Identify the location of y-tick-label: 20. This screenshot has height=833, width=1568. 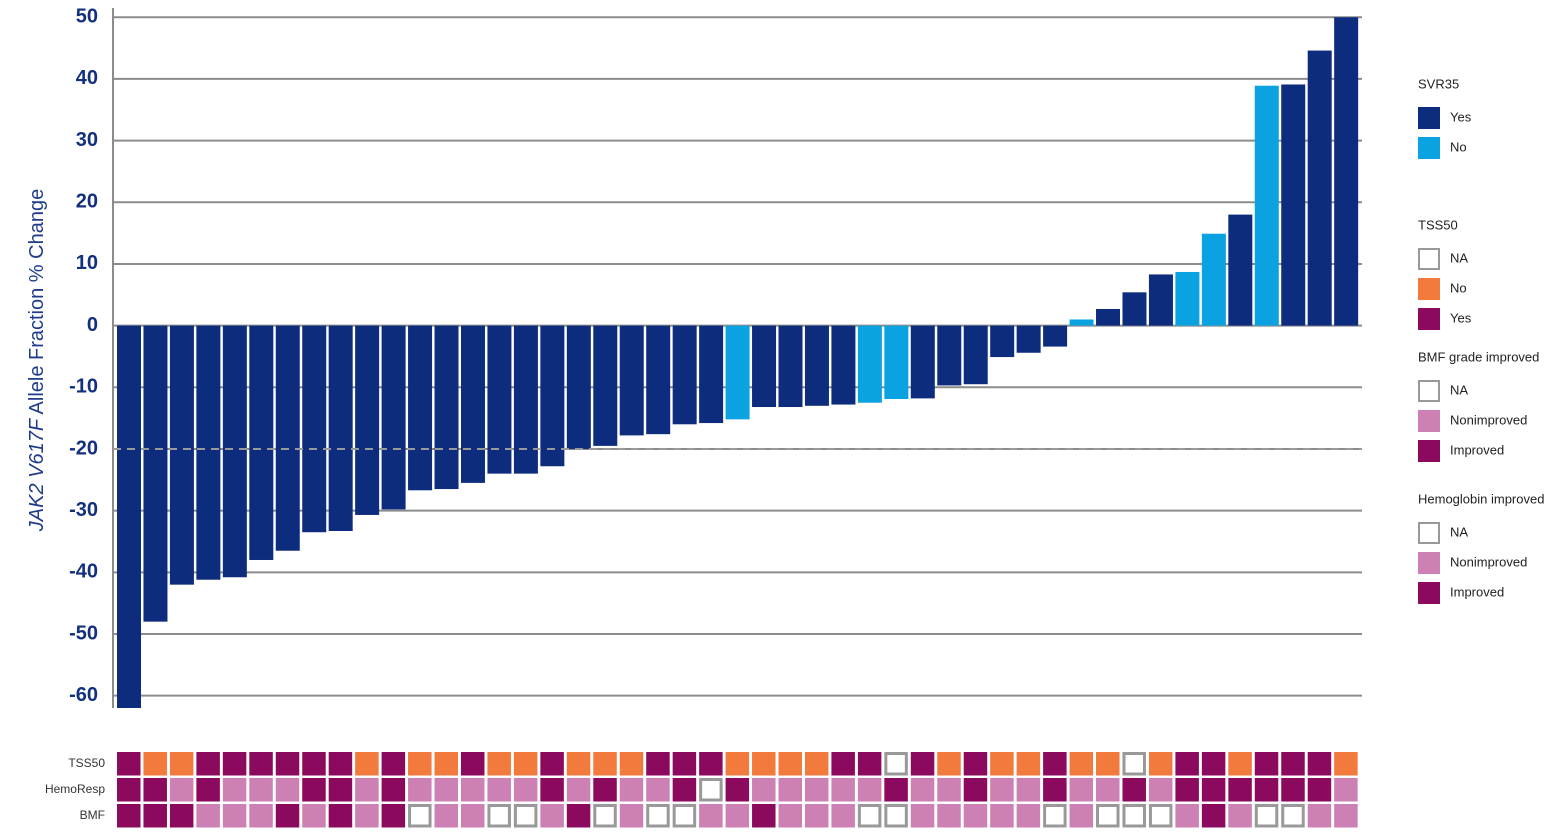
(87, 202).